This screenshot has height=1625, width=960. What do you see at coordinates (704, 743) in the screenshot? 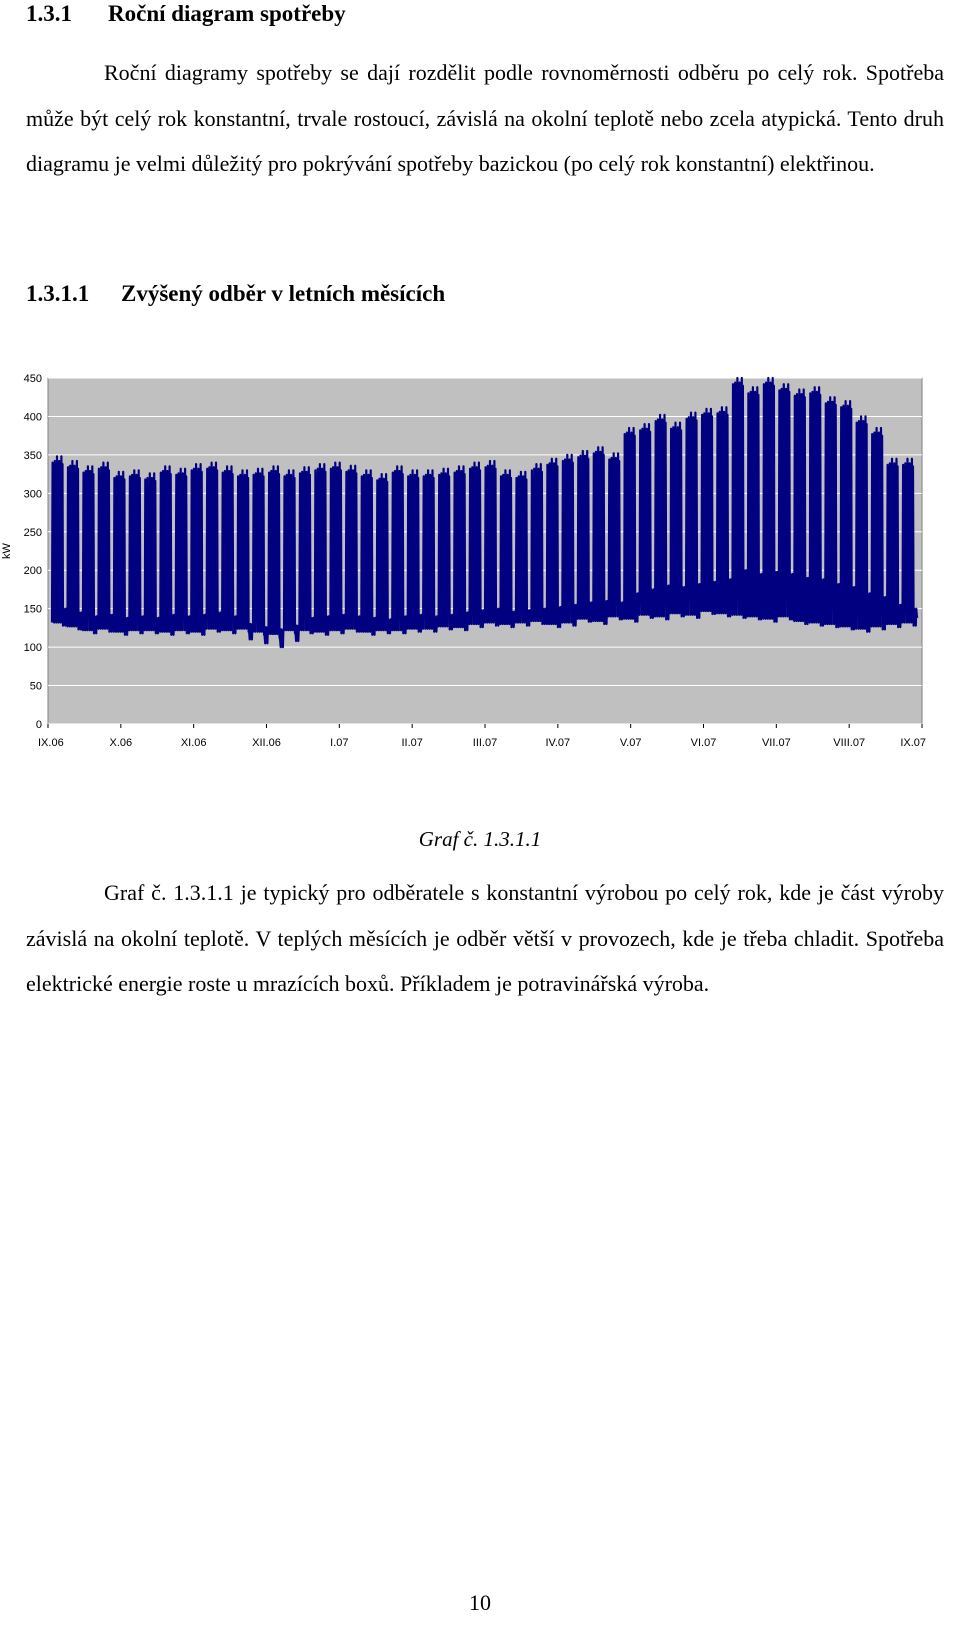
I see `x-tick-label: VI.07` at bounding box center [704, 743].